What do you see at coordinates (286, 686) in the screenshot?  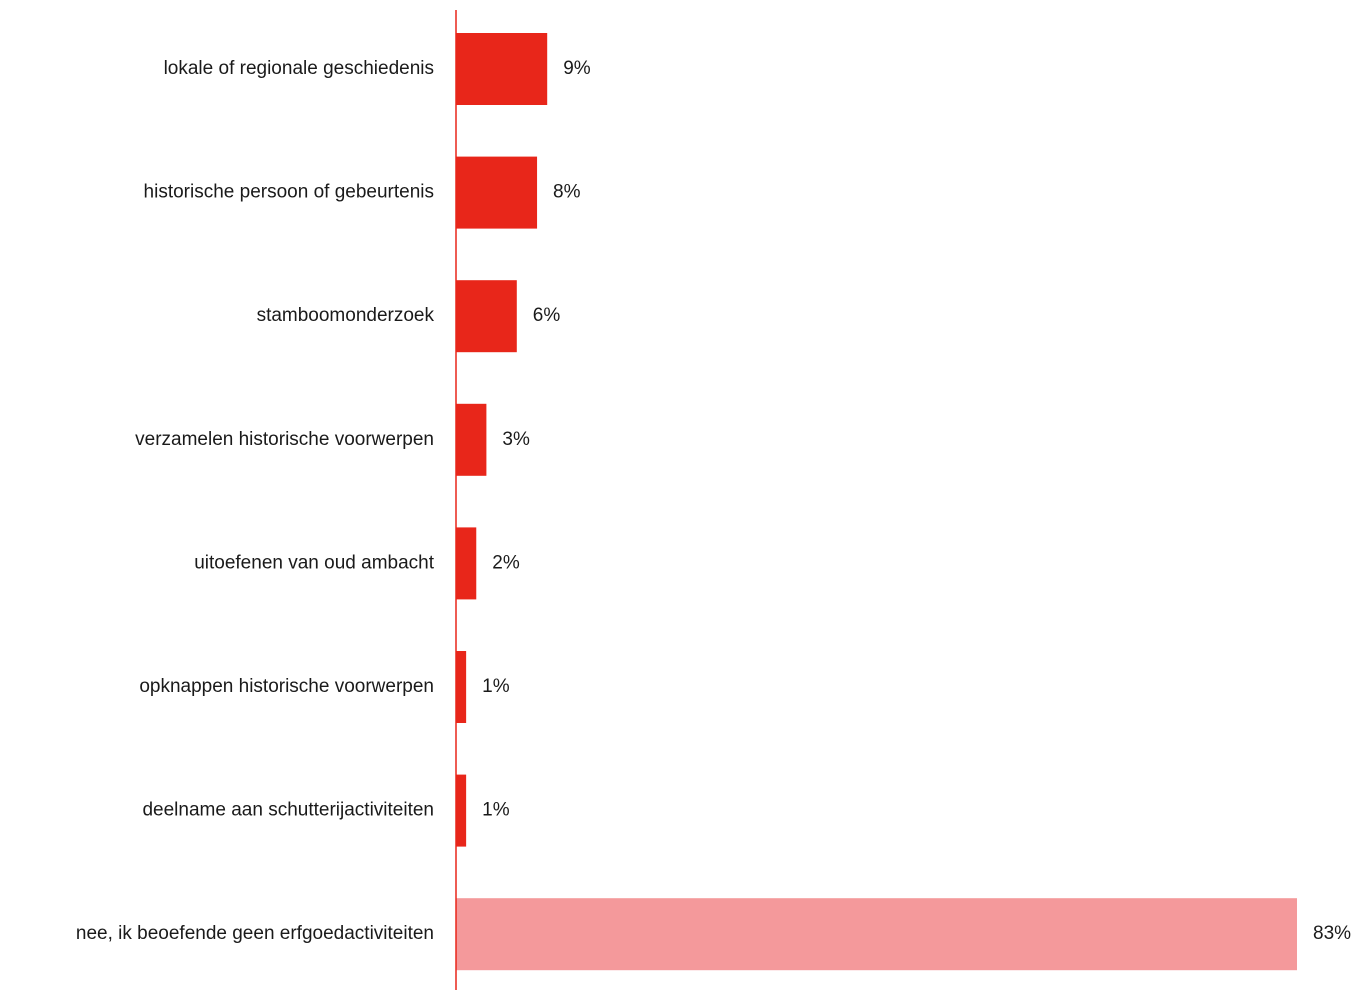 I see `category-label: opknappen historische voorwerpen` at bounding box center [286, 686].